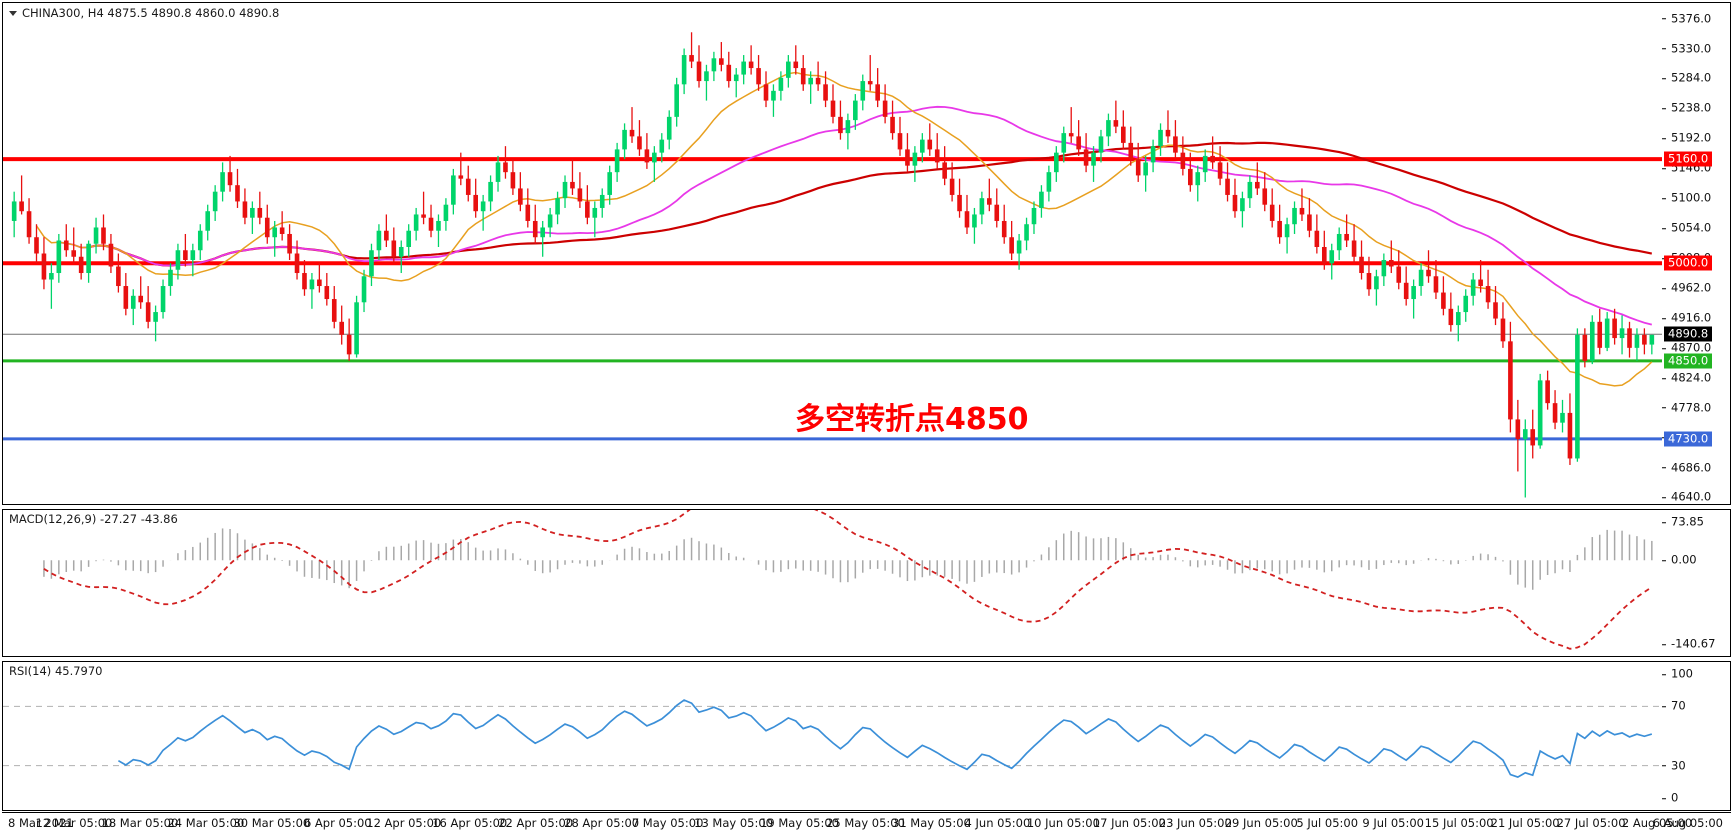 This screenshot has width=1733, height=839. Describe the element at coordinates (1686, 108) in the screenshot. I see `price-axis-tick: 5238.0` at that location.